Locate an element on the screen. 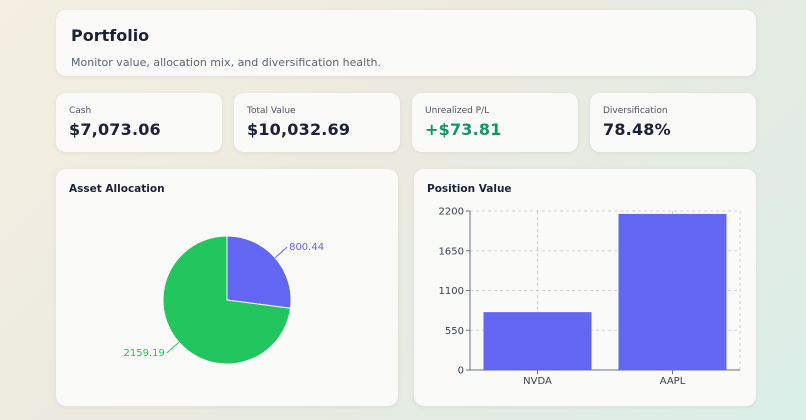  allocation-pie-chart: 800.44 2159.19 is located at coordinates (224, 300).